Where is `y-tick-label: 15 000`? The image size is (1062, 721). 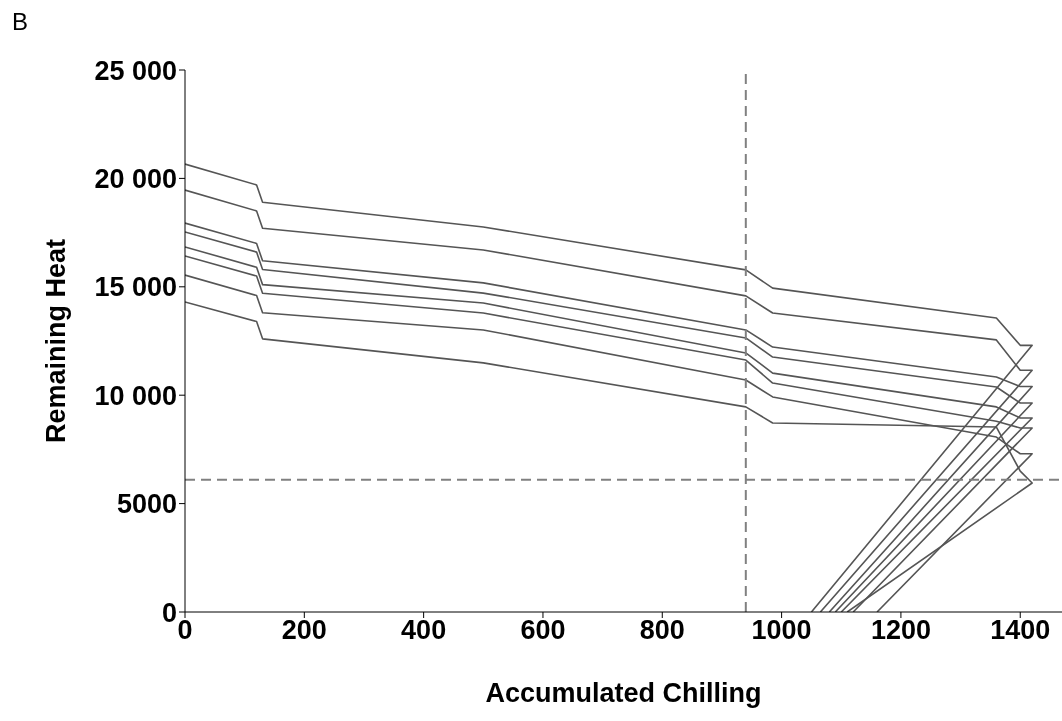
y-tick-label: 15 000 is located at coordinates (135, 287).